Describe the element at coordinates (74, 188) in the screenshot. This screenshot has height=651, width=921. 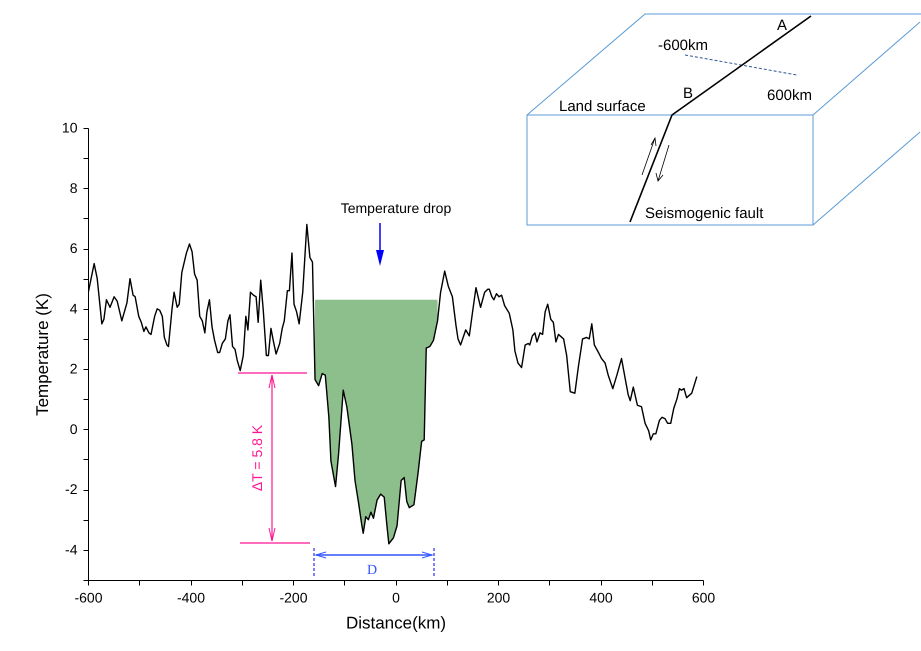
I see `y-tick-label: 8` at that location.